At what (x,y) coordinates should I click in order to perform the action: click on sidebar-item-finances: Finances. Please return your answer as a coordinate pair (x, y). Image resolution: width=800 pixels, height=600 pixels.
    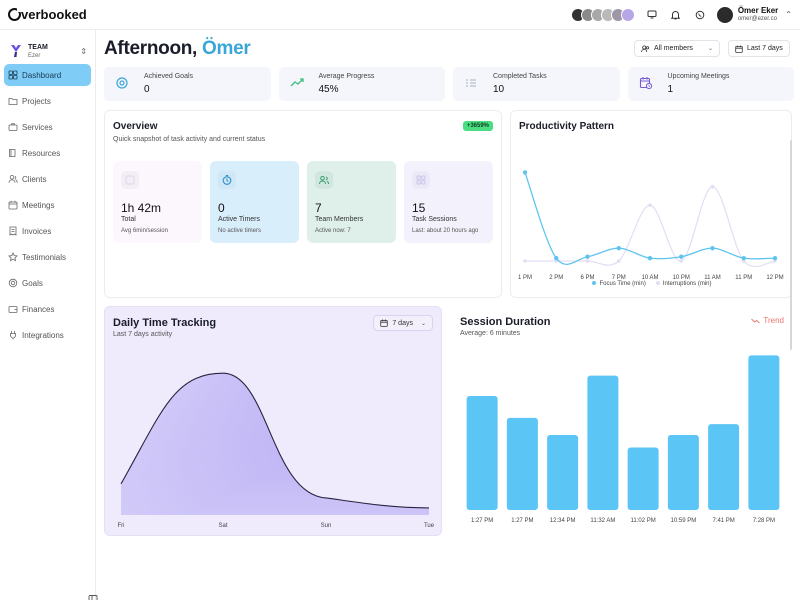
    Looking at the image, I should click on (47, 309).